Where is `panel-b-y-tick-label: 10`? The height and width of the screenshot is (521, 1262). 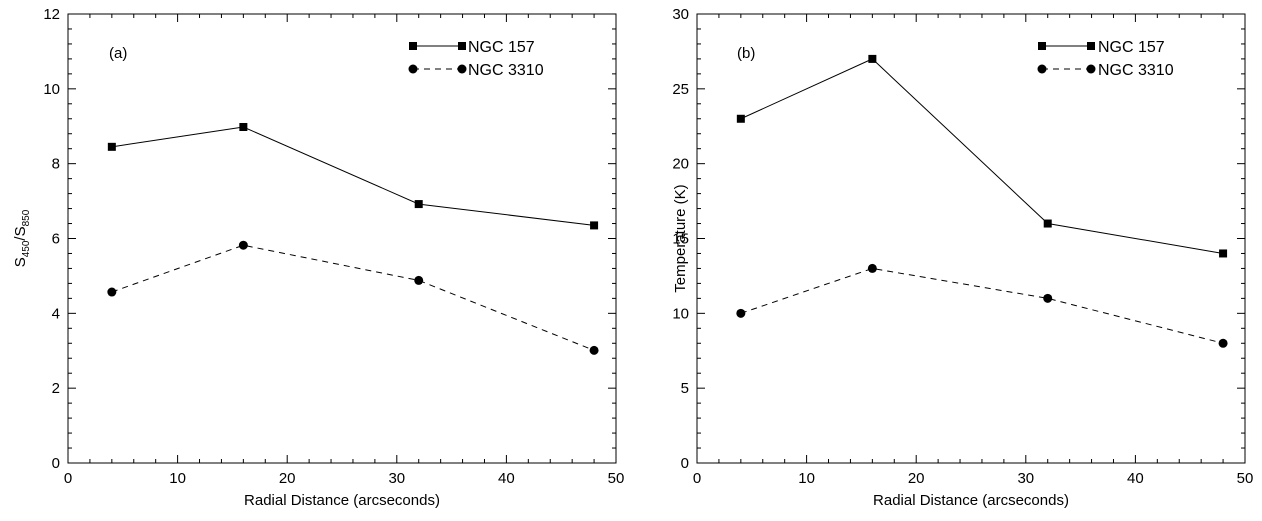 panel-b-y-tick-label: 10 is located at coordinates (680, 313).